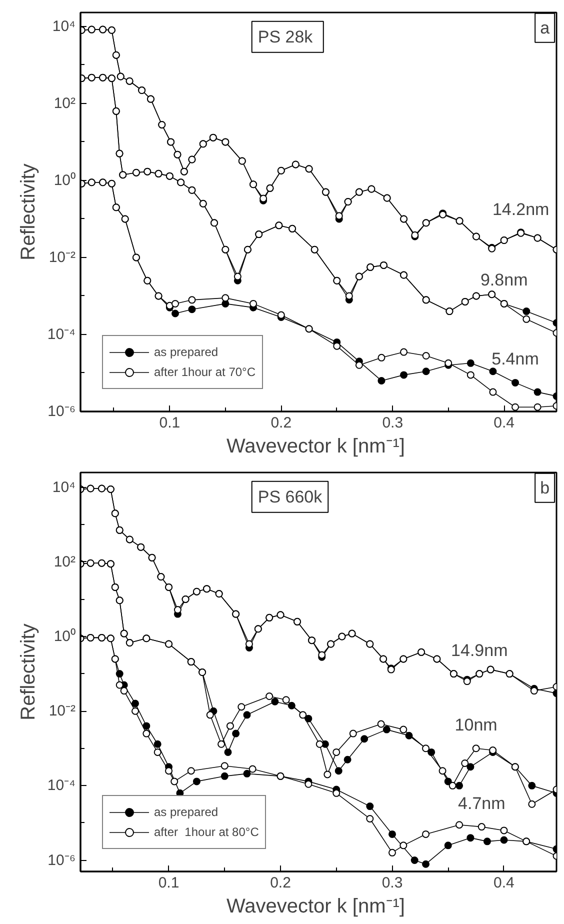 This screenshot has height=924, width=564. Describe the element at coordinates (205, 372) in the screenshot. I see `legend-label: after 1hour at 70°C` at that location.